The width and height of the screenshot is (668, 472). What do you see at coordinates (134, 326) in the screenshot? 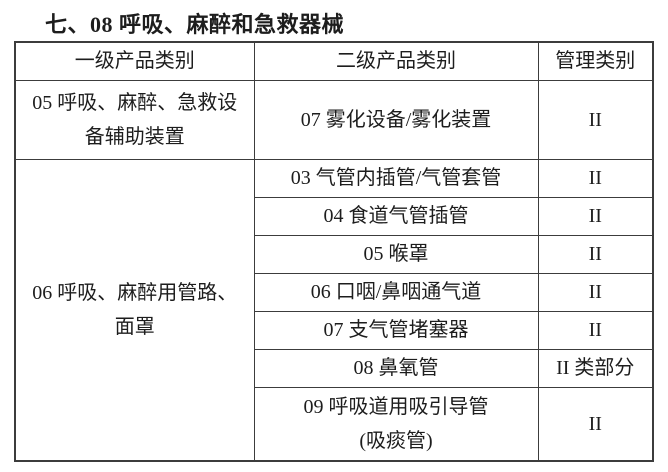
I see `level1-category-line: 面罩` at bounding box center [134, 326].